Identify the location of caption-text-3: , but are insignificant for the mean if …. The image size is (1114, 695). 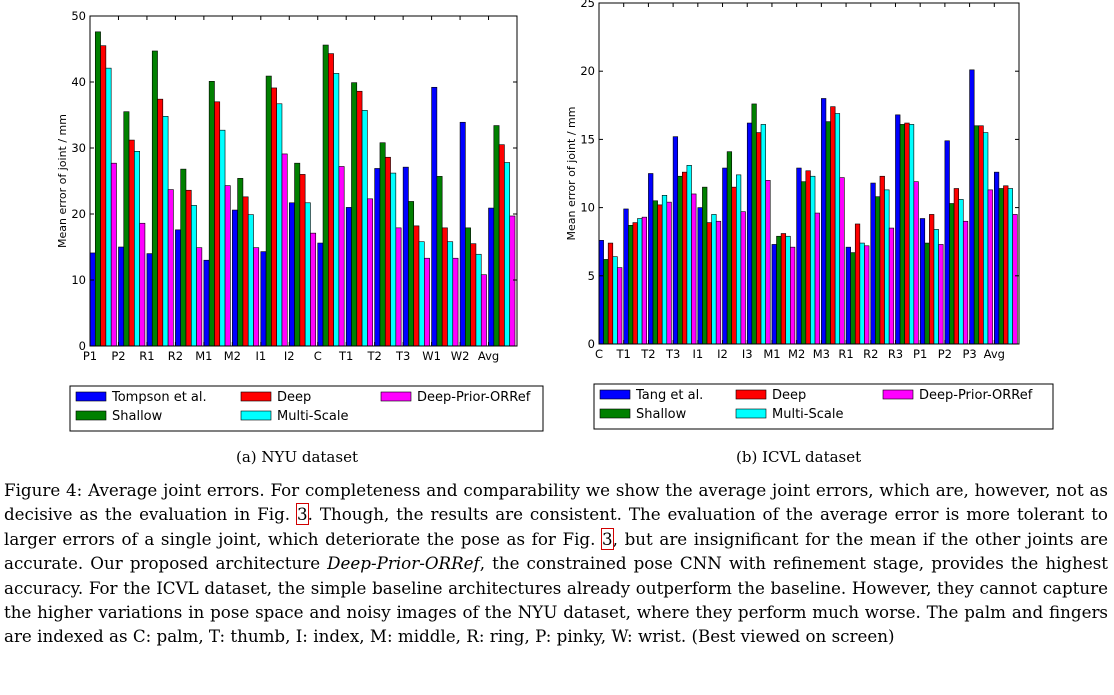
(556, 551).